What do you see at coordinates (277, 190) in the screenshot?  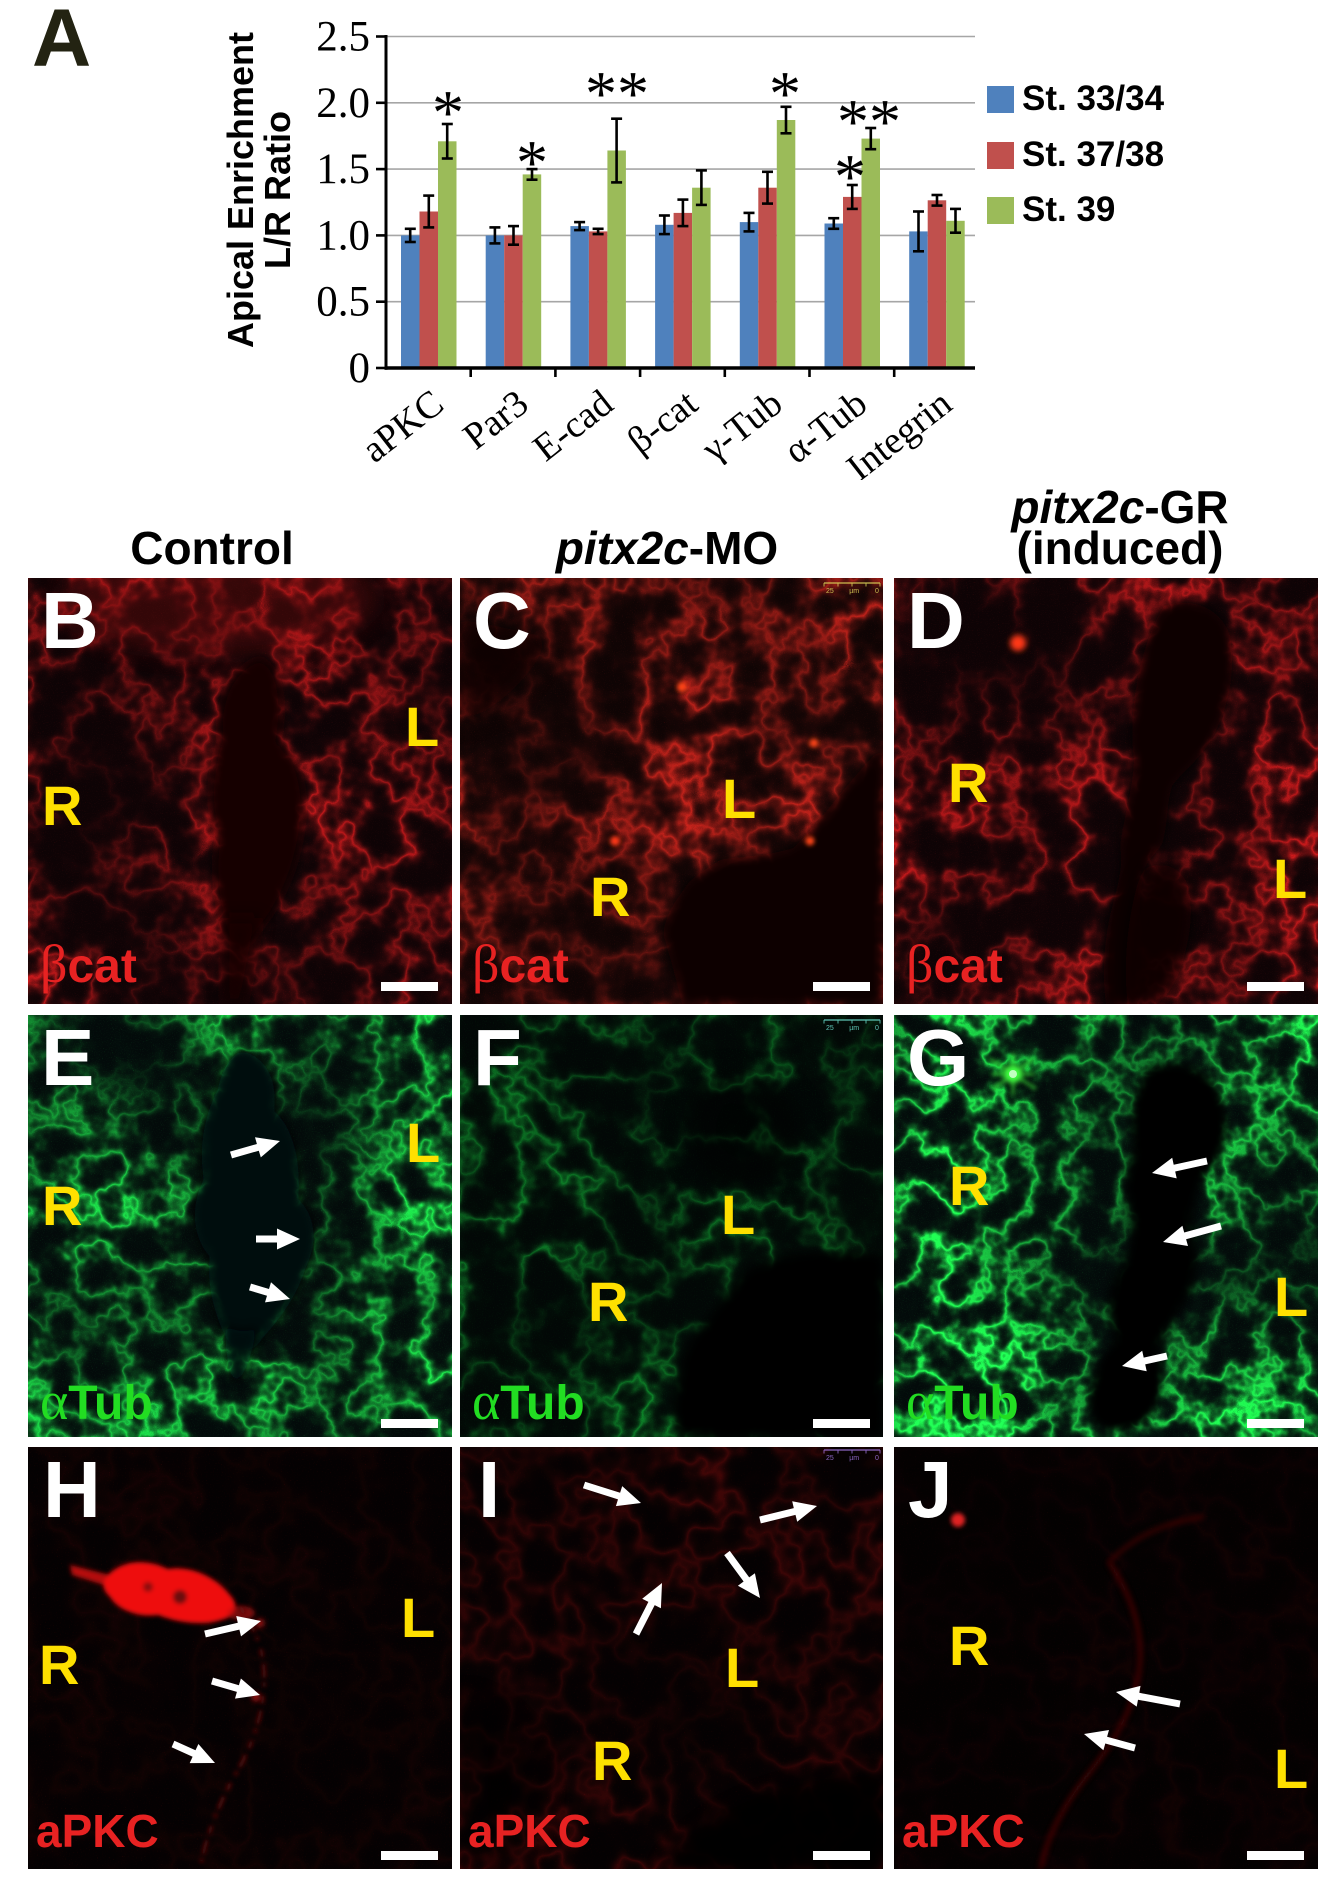 I see `svg-text: L/R Ratio` at bounding box center [277, 190].